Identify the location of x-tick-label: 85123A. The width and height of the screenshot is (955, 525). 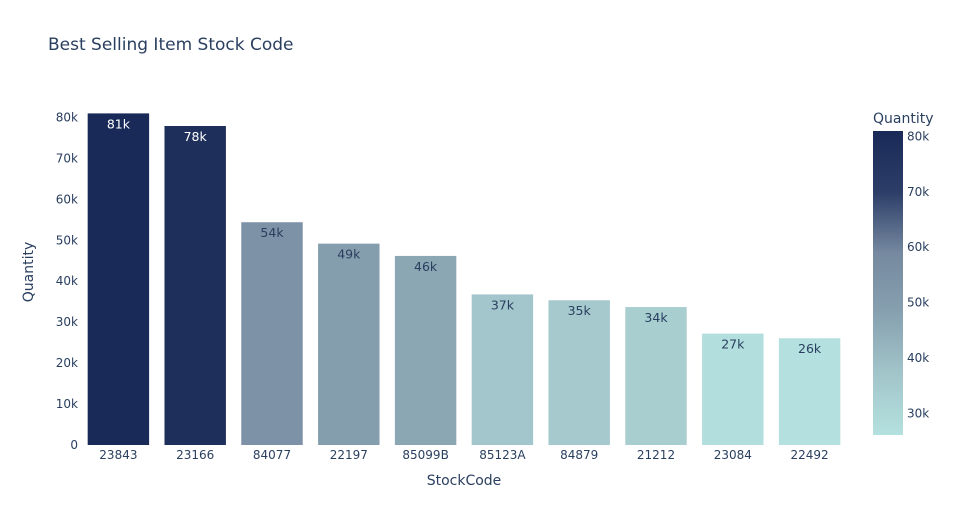
(502, 455).